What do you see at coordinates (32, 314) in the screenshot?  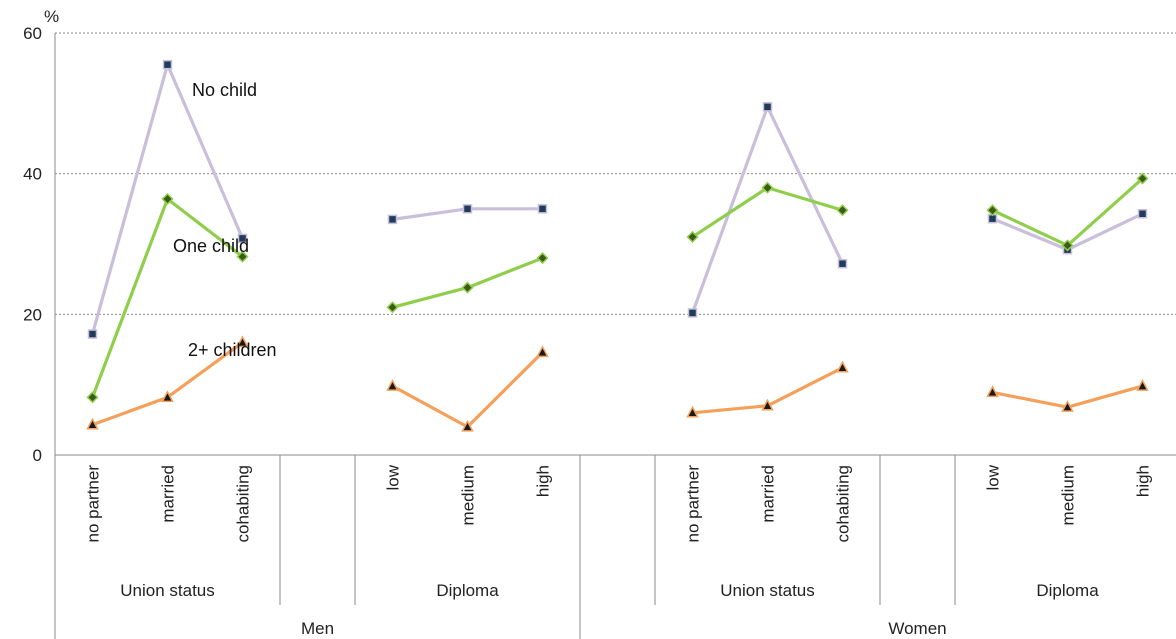 I see `y-tick-label: 20` at bounding box center [32, 314].